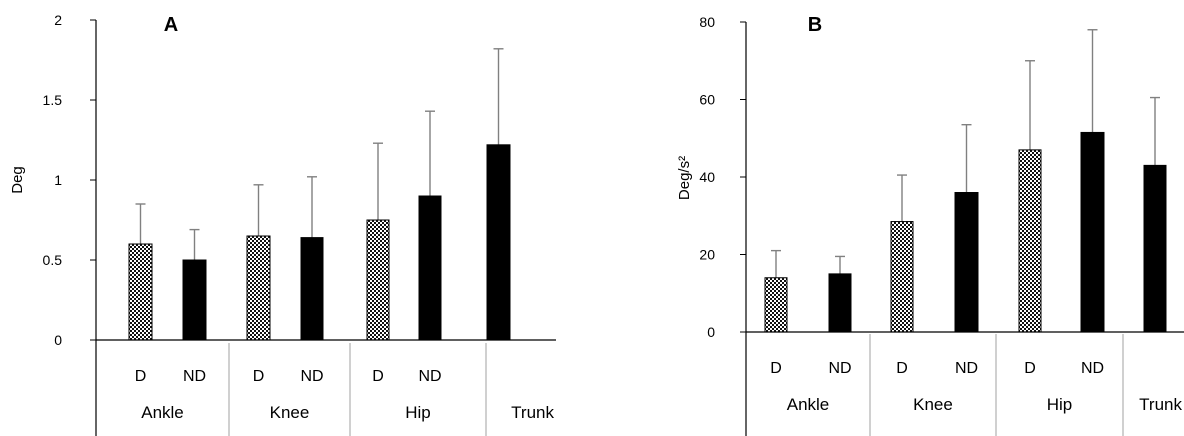  I want to click on panel-title: A, so click(171, 25).